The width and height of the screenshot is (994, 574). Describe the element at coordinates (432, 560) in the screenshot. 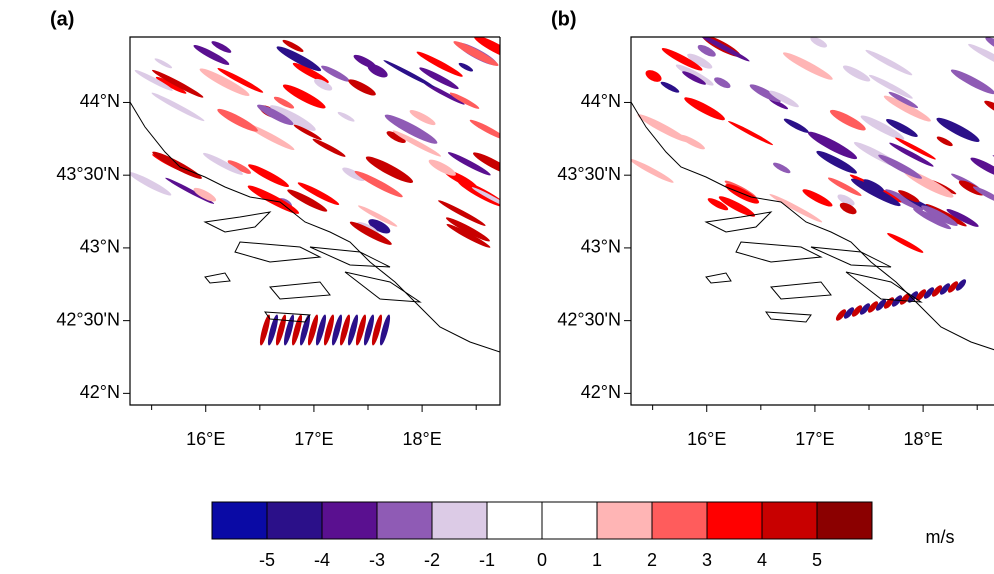

I see `colorbar-label: -2` at that location.